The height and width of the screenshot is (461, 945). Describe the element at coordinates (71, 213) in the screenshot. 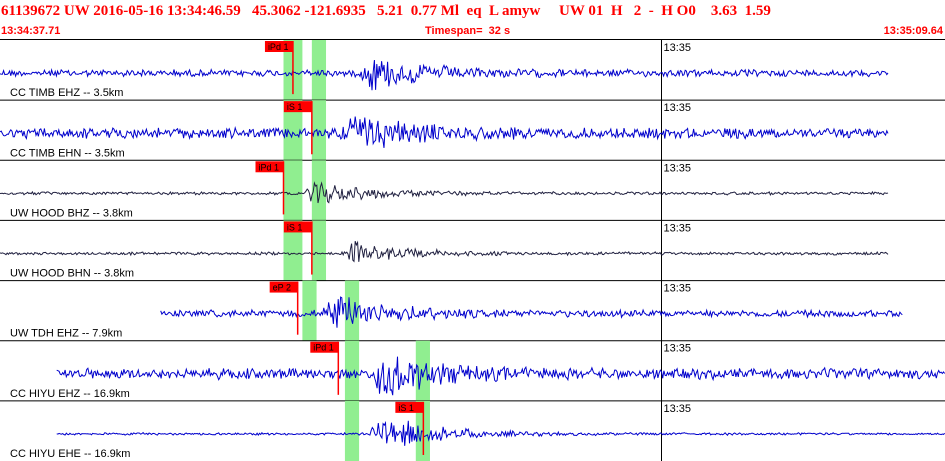

I see `station-label: UW HOOD BHZ -- 3.8km` at that location.